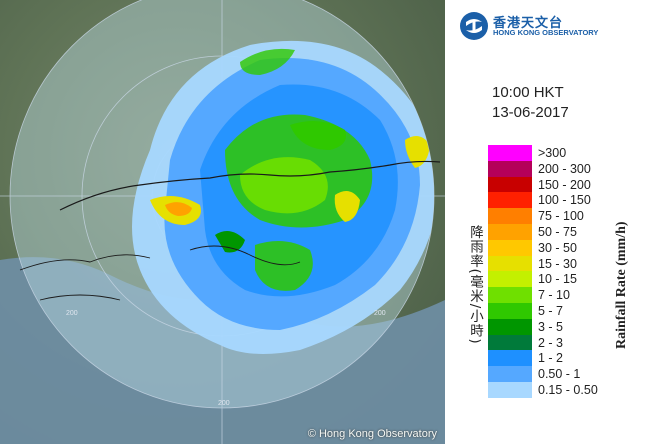  I want to click on legend-label: >300, so click(552, 153).